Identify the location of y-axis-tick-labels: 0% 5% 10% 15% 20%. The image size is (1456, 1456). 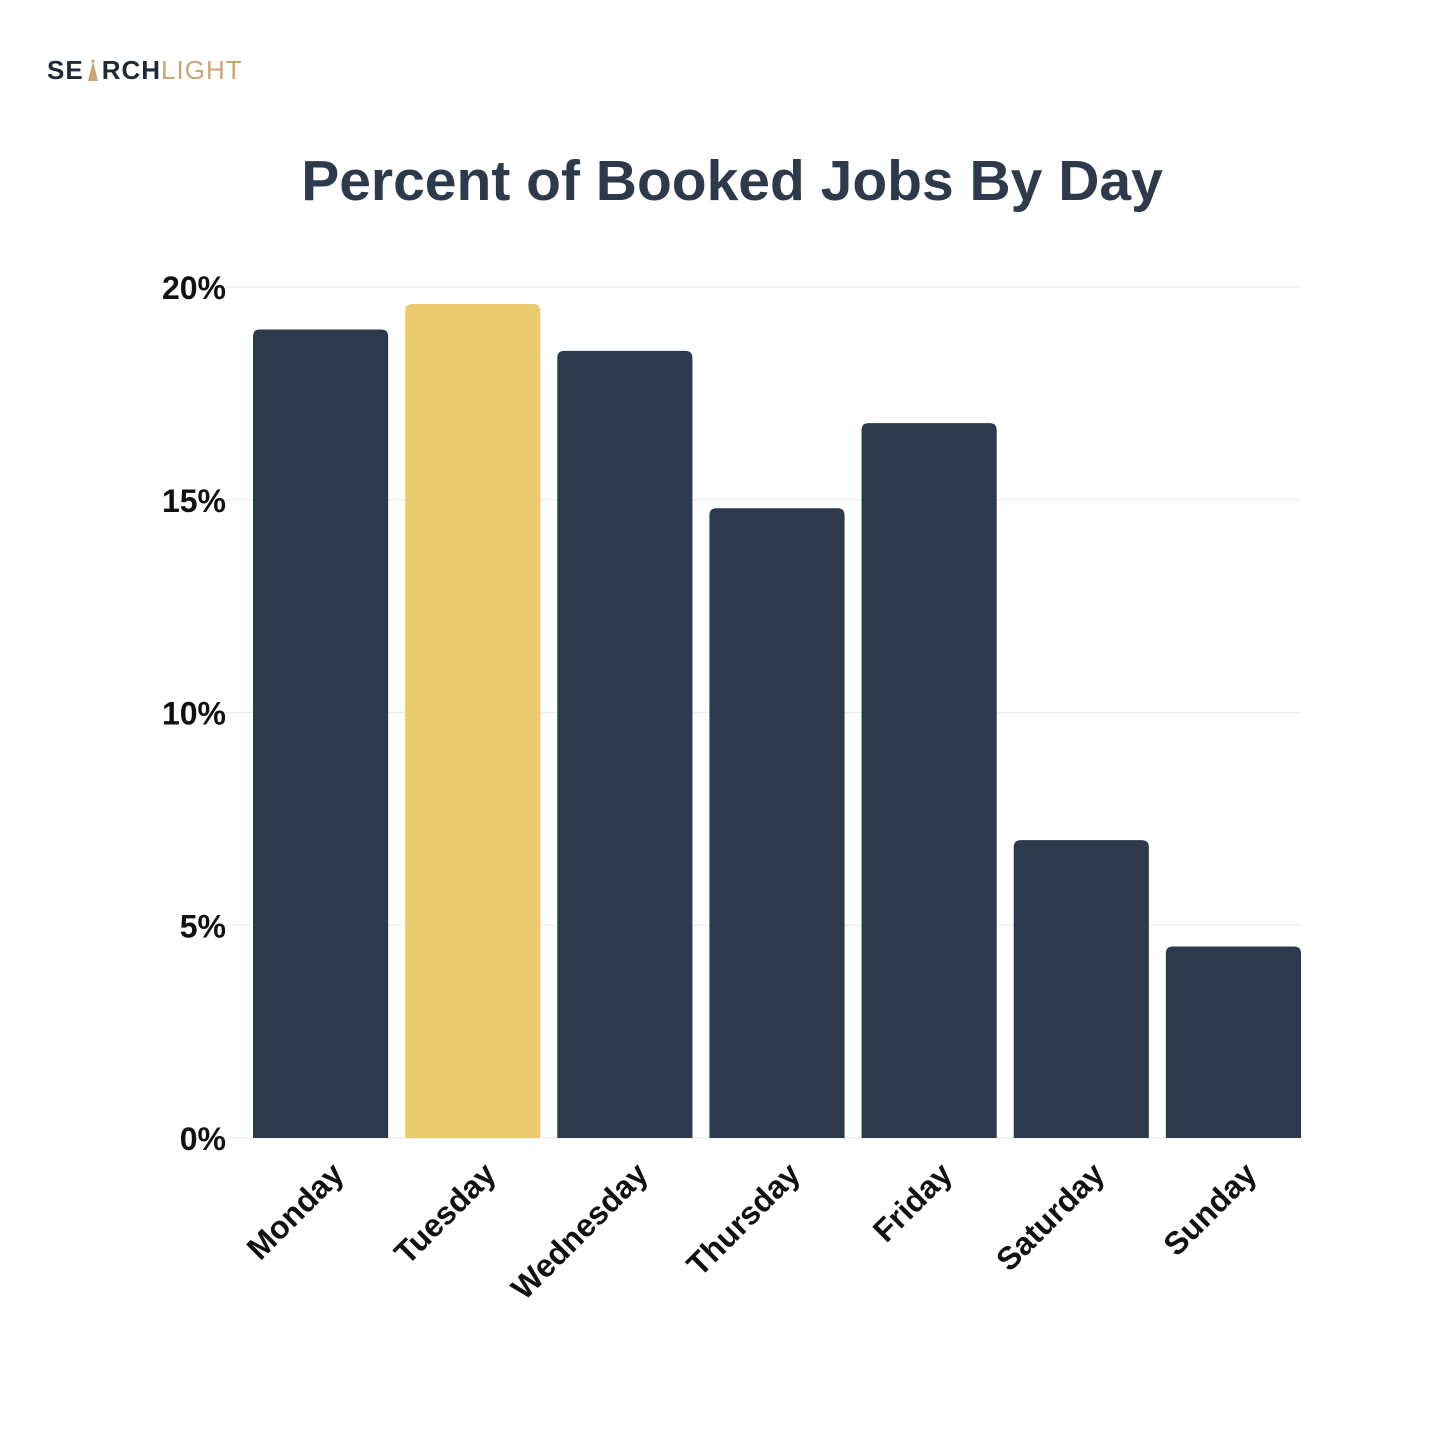
(194, 713).